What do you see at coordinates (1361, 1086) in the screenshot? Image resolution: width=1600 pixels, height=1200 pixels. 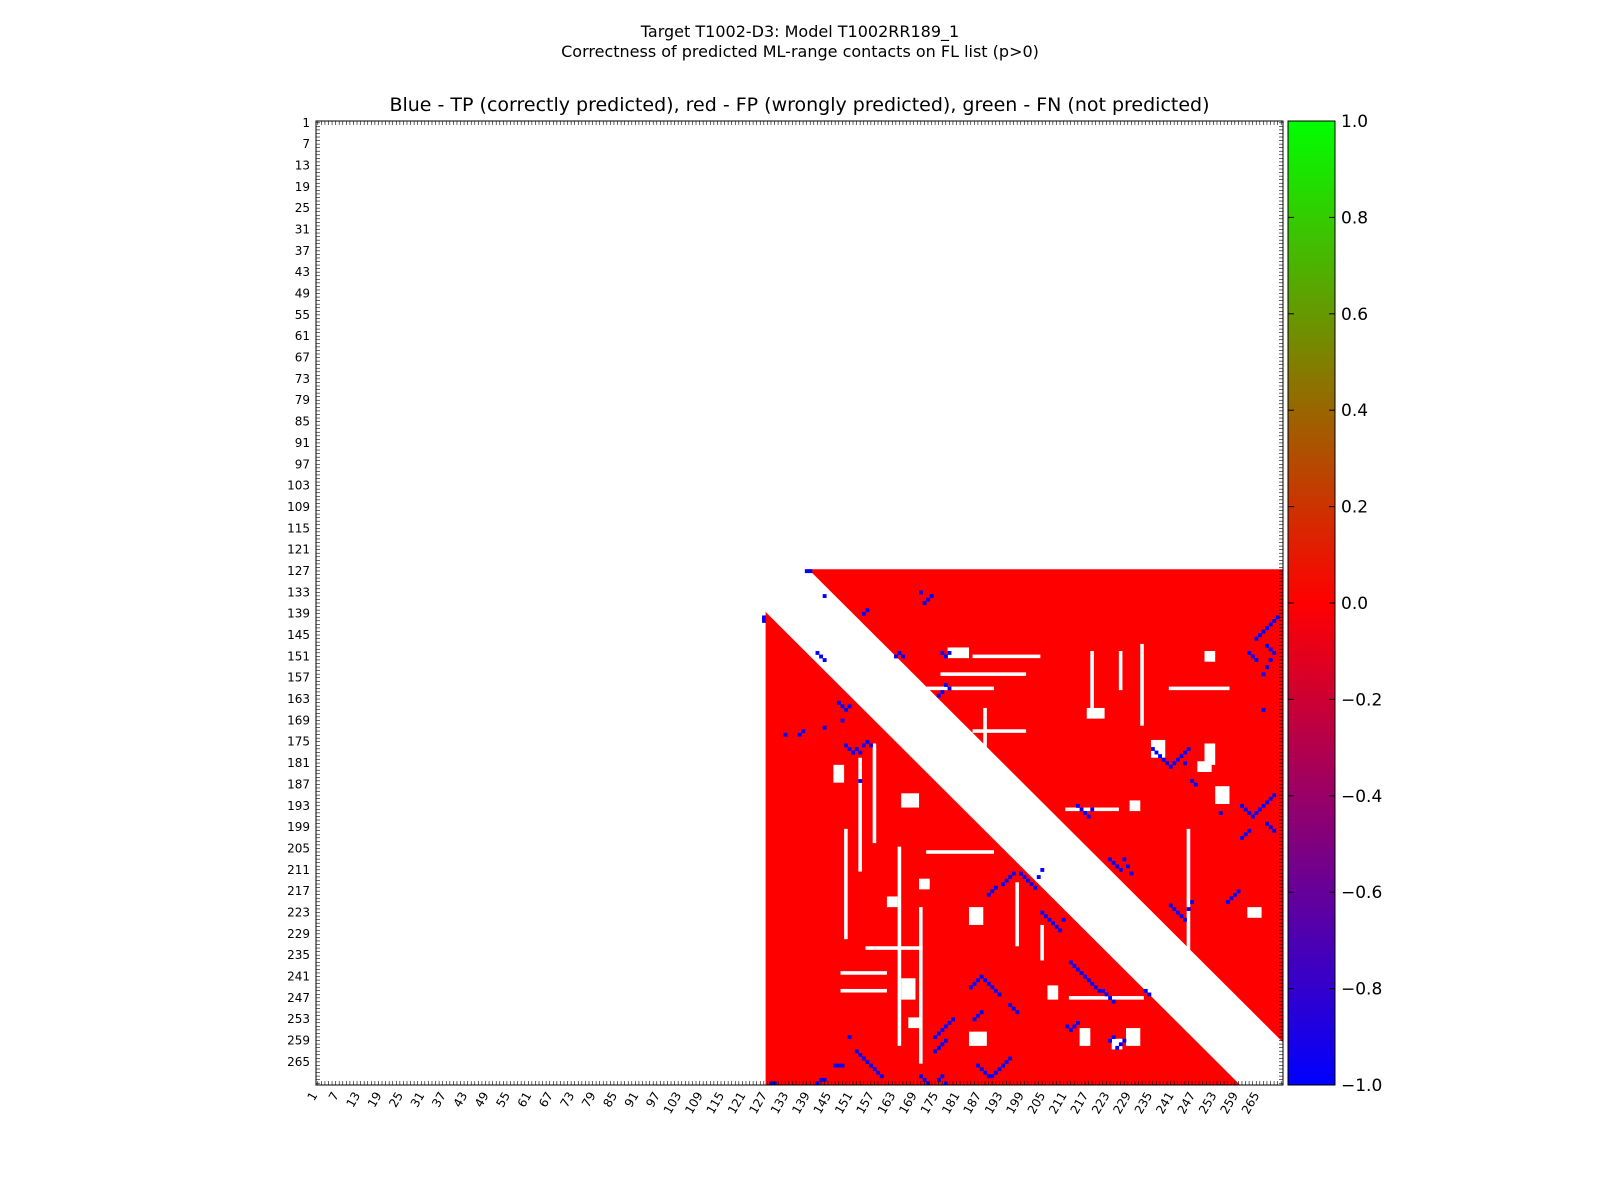 I see `colorbar-tick-label: −1.0` at bounding box center [1361, 1086].